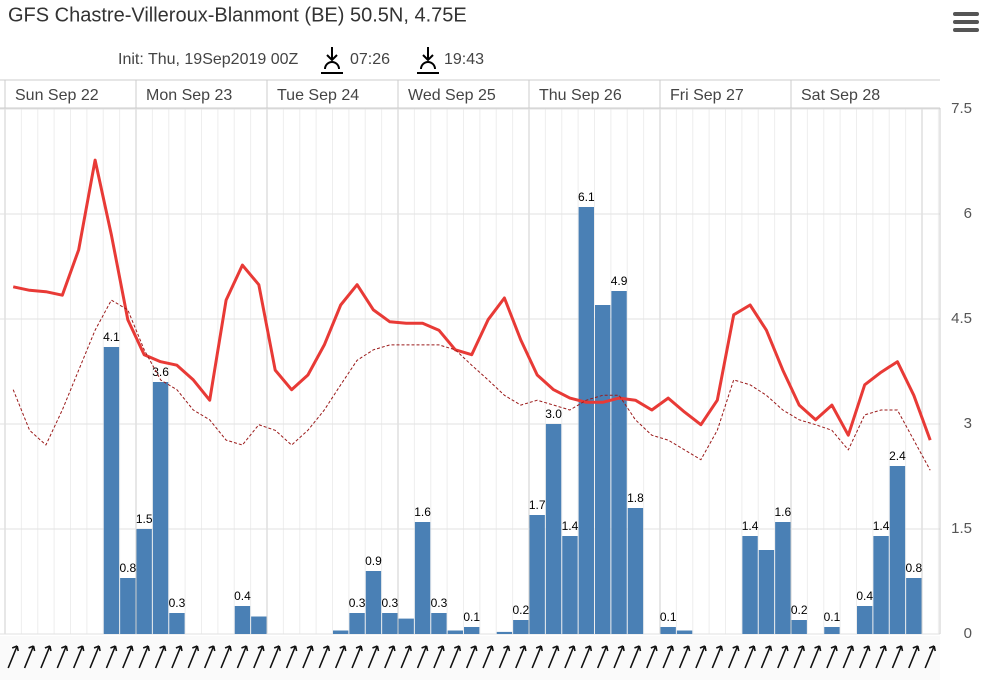  Describe the element at coordinates (553, 414) in the screenshot. I see `bar-value-label: 3.0` at that location.